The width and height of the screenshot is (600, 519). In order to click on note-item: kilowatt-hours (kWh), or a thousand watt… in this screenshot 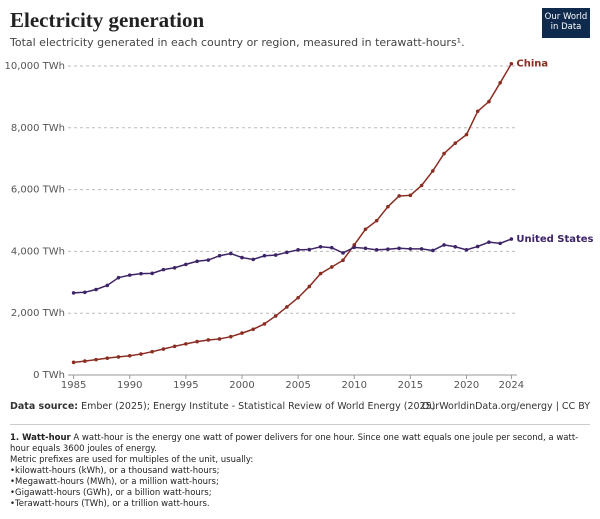, I will do `click(297, 471)`.